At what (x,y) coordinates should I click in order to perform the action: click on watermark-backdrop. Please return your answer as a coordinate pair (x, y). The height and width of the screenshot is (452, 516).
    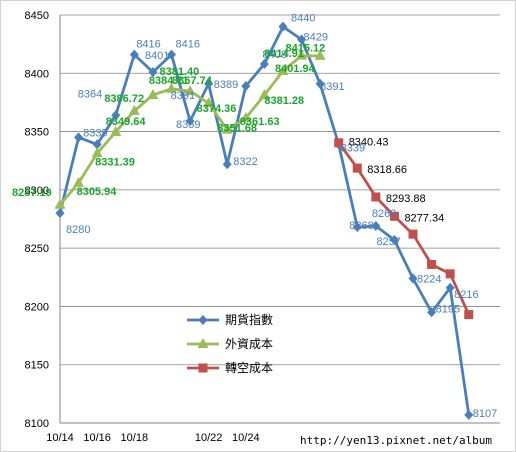
    Looking at the image, I should click on (405, 439).